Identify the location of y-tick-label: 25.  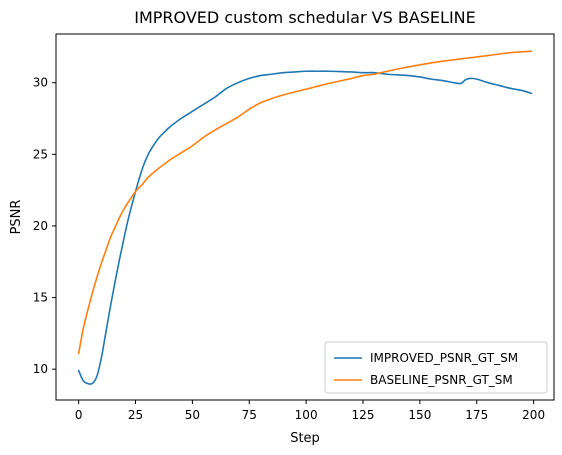
(40, 154).